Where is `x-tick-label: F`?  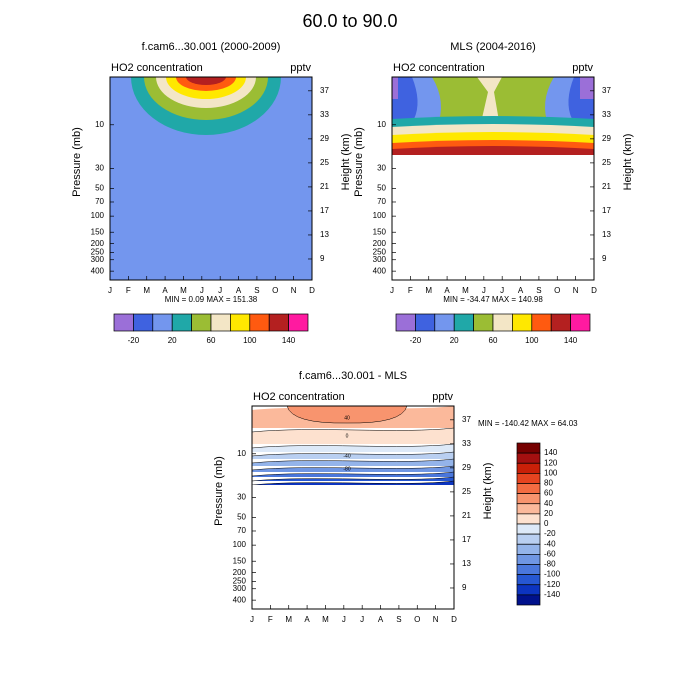 x-tick-label: F is located at coordinates (128, 290).